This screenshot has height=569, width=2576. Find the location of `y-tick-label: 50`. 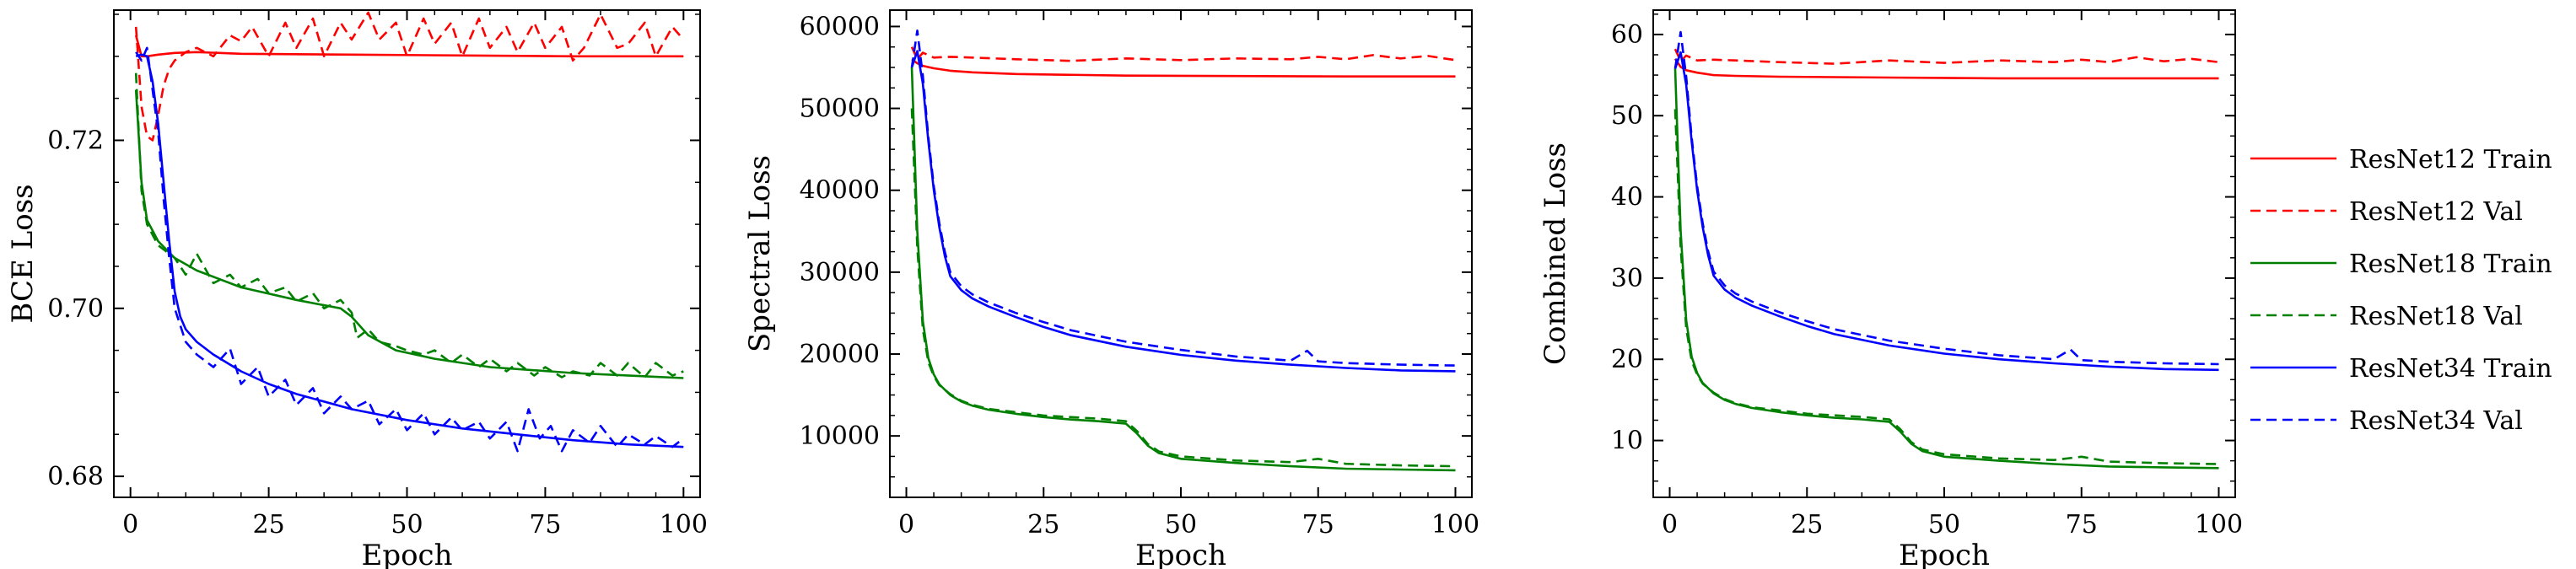

y-tick-label: 50 is located at coordinates (1627, 116).